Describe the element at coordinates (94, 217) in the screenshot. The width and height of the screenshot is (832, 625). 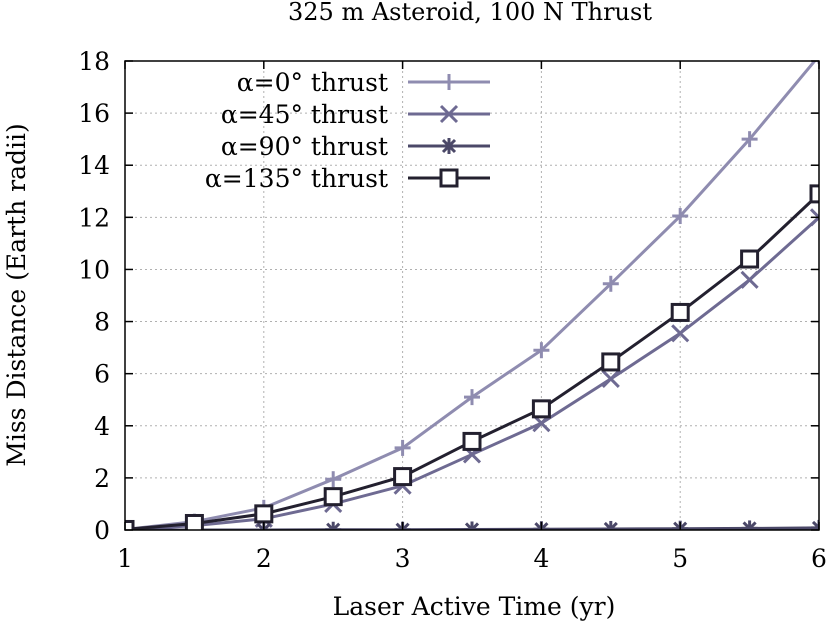
I see `y-tick-label: 12` at that location.